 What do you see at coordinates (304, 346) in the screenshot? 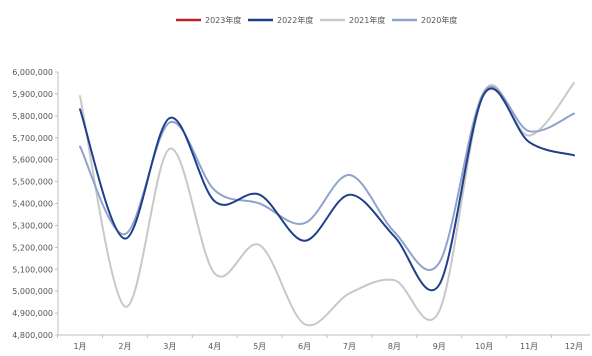
I see `x-tick-label: 6月` at bounding box center [304, 346].